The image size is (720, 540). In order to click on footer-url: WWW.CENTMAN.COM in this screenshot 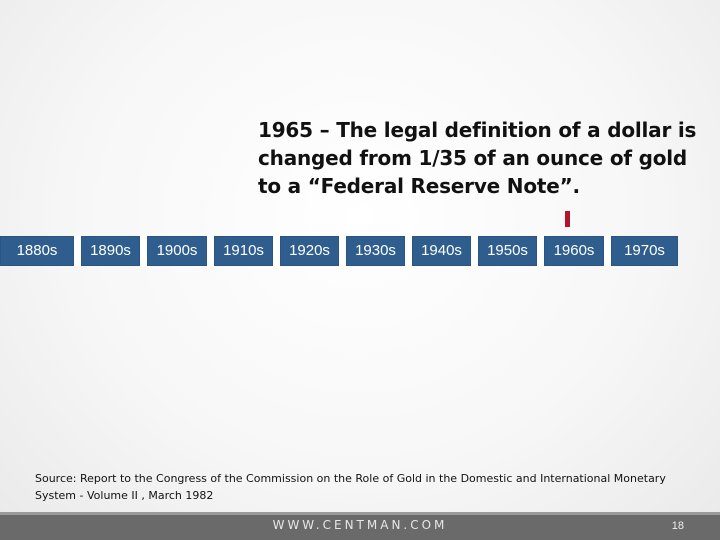, I will do `click(360, 525)`.